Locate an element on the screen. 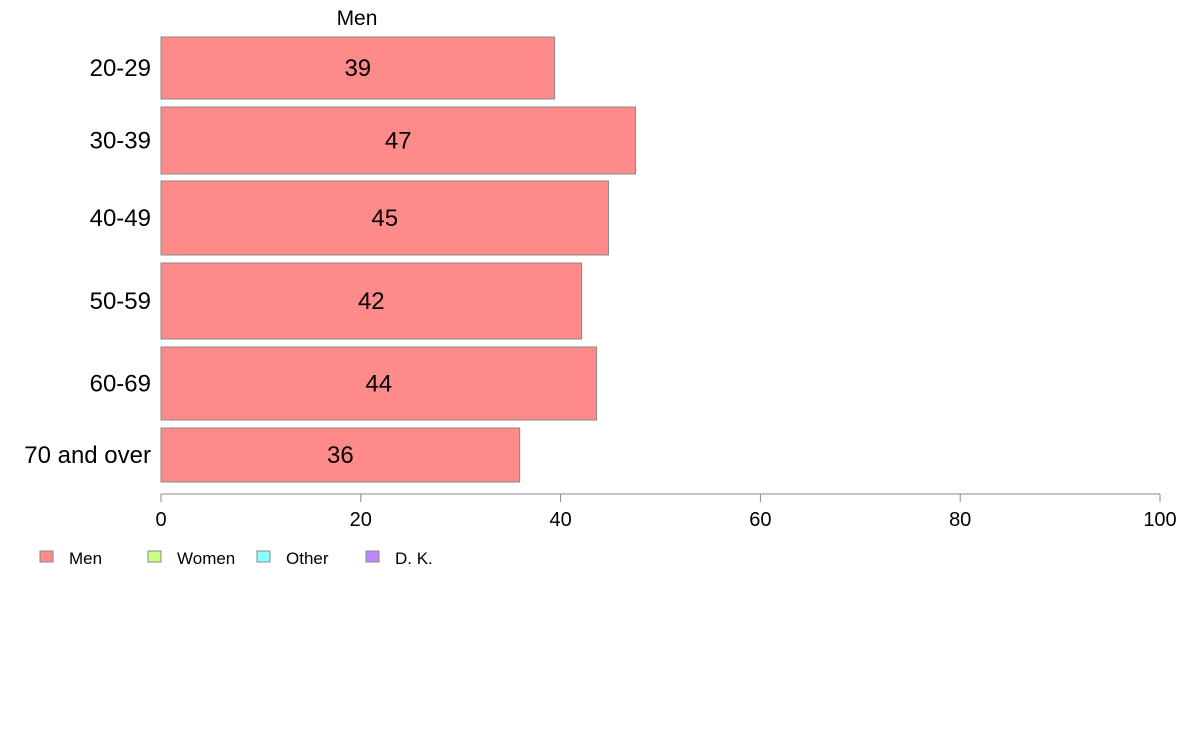 Image resolution: width=1188 pixels, height=736 pixels. bar-value-label: 42 is located at coordinates (371, 301).